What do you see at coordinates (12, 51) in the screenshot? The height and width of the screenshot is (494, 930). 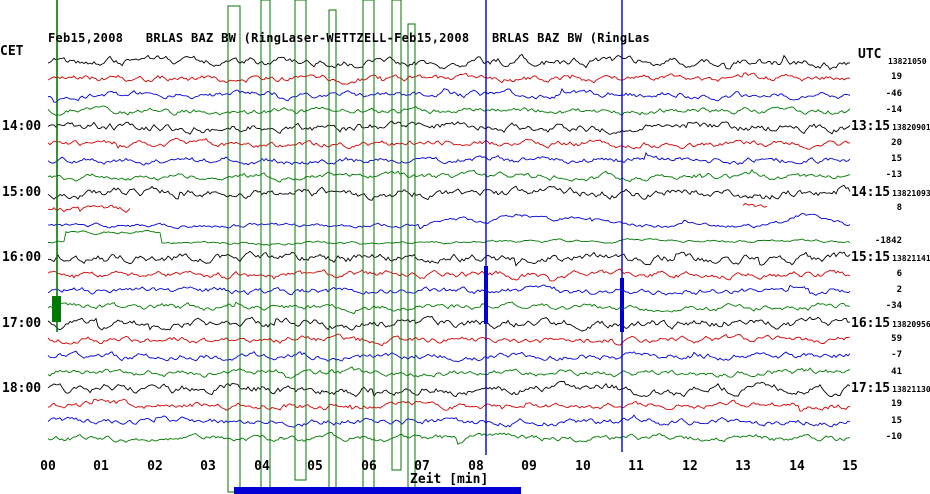 I see `timezone-left-label: CET` at bounding box center [12, 51].